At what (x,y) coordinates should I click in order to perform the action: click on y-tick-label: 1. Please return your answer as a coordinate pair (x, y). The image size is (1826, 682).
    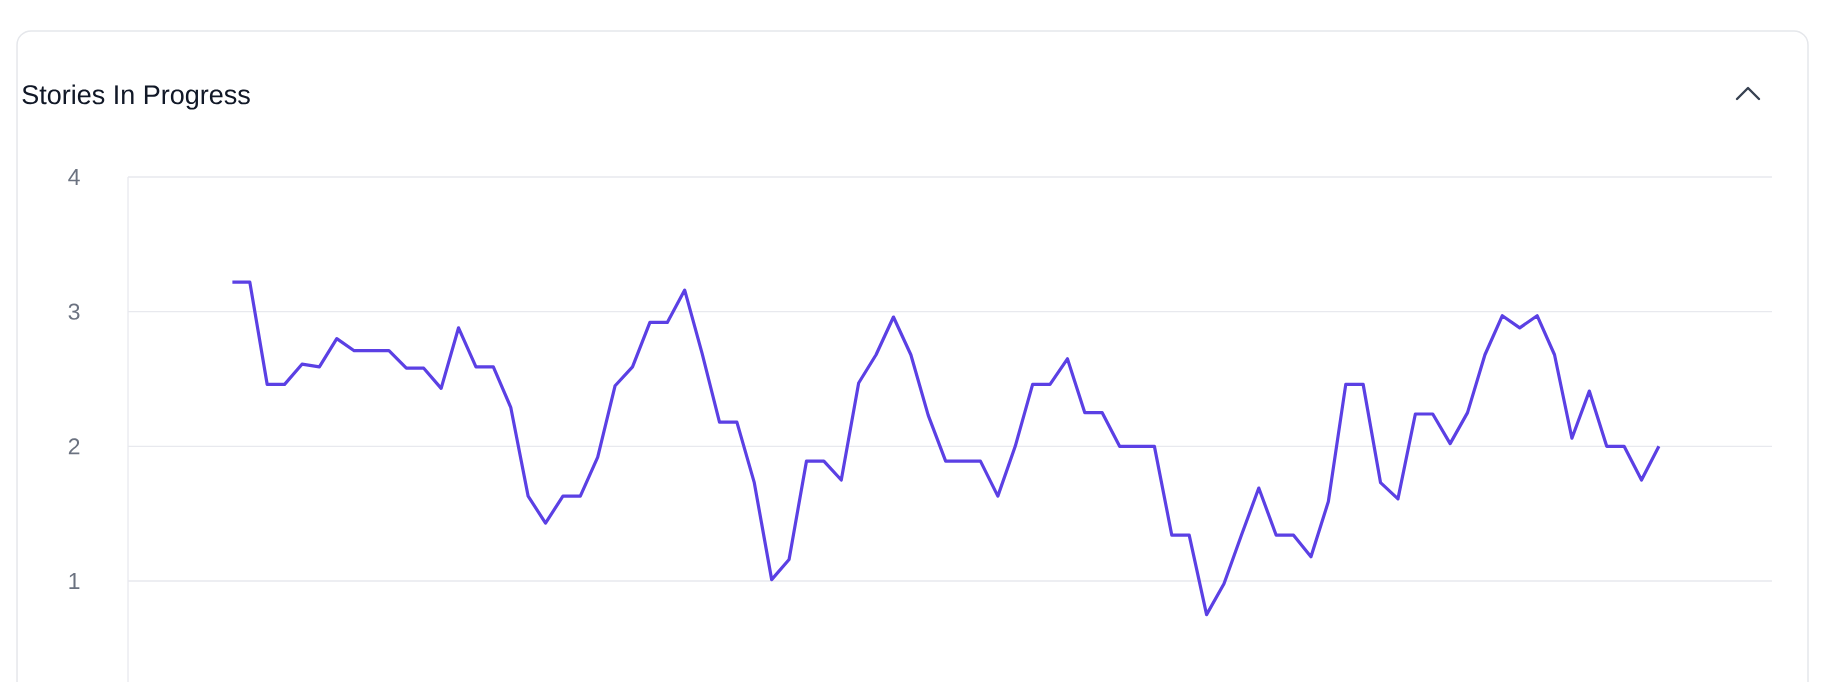
    Looking at the image, I should click on (74, 581).